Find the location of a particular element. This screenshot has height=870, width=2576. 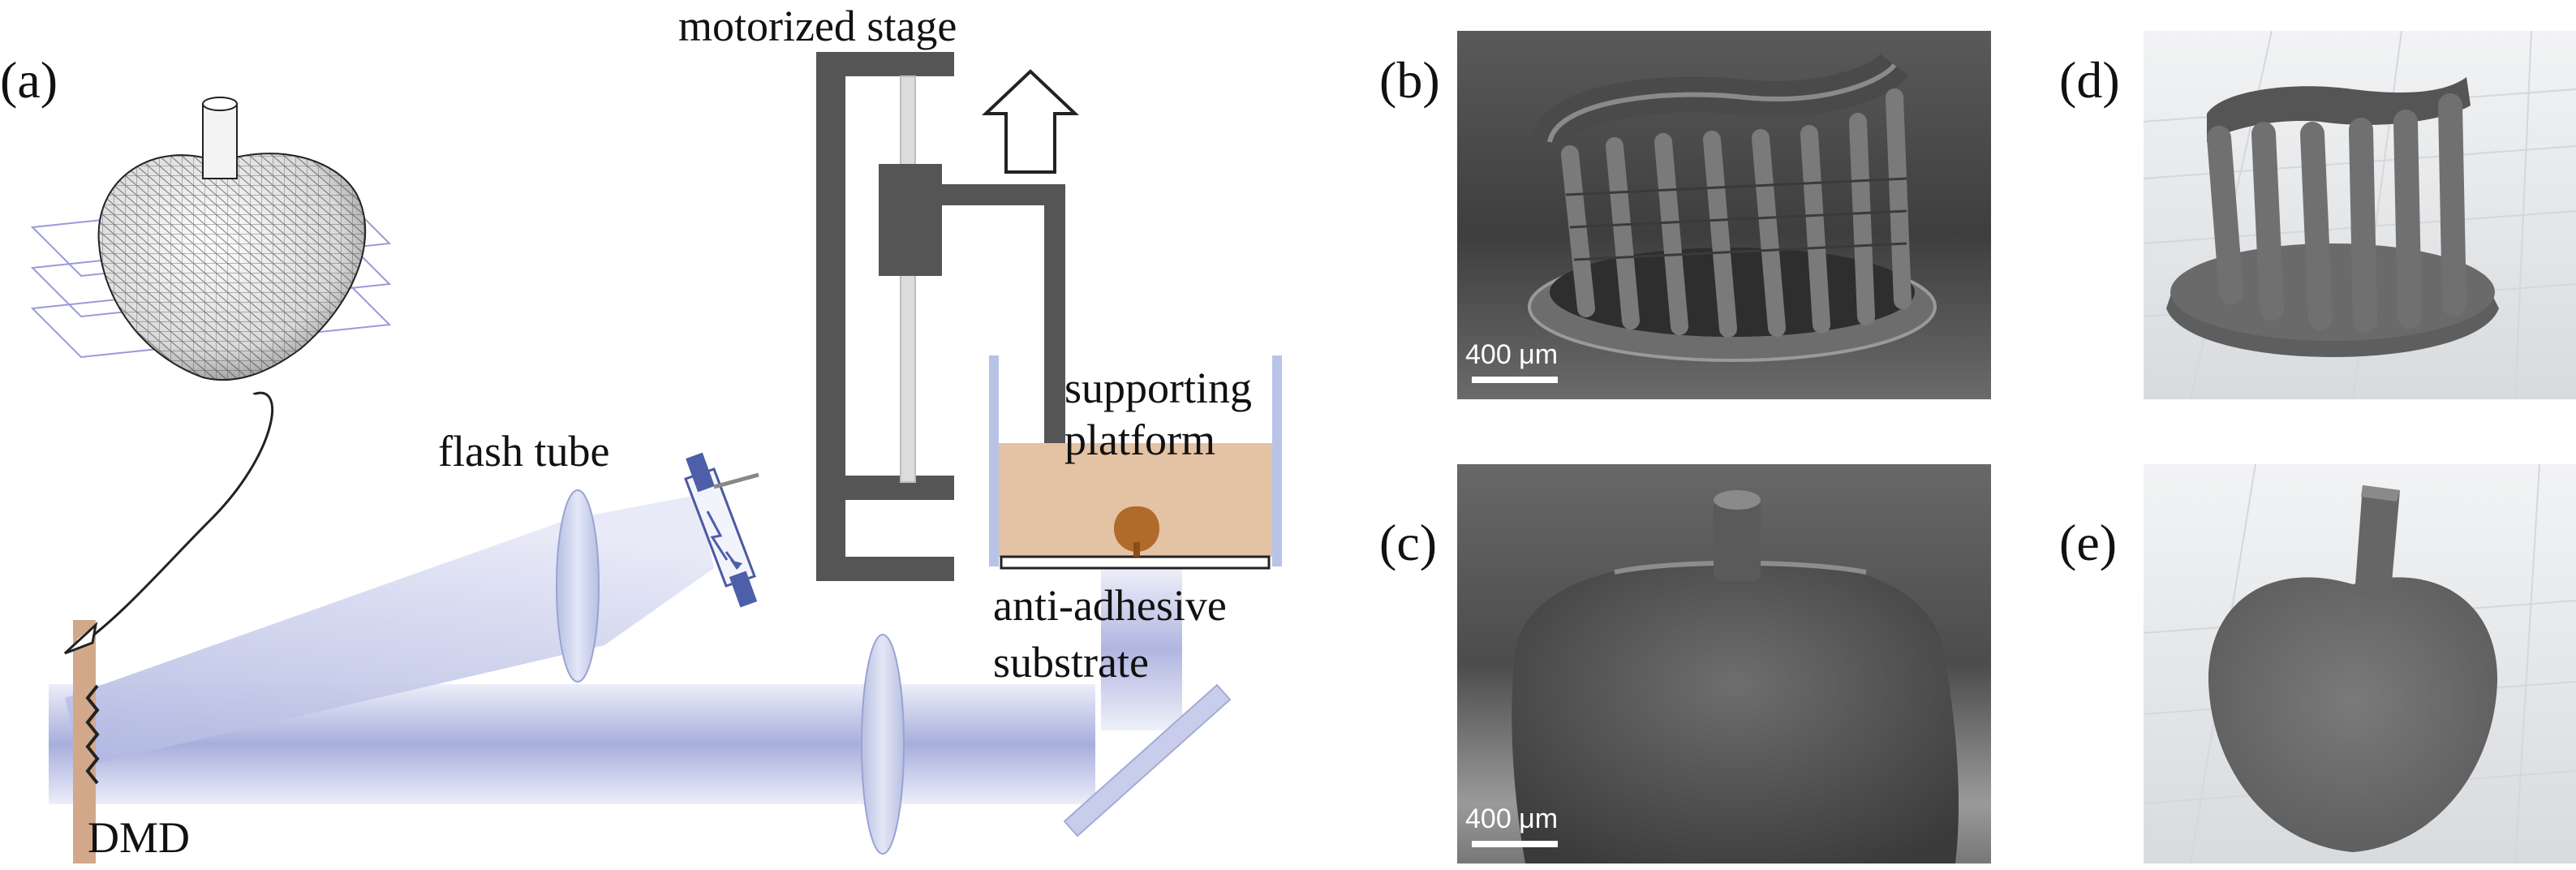

resin-vat is located at coordinates (1135, 463).